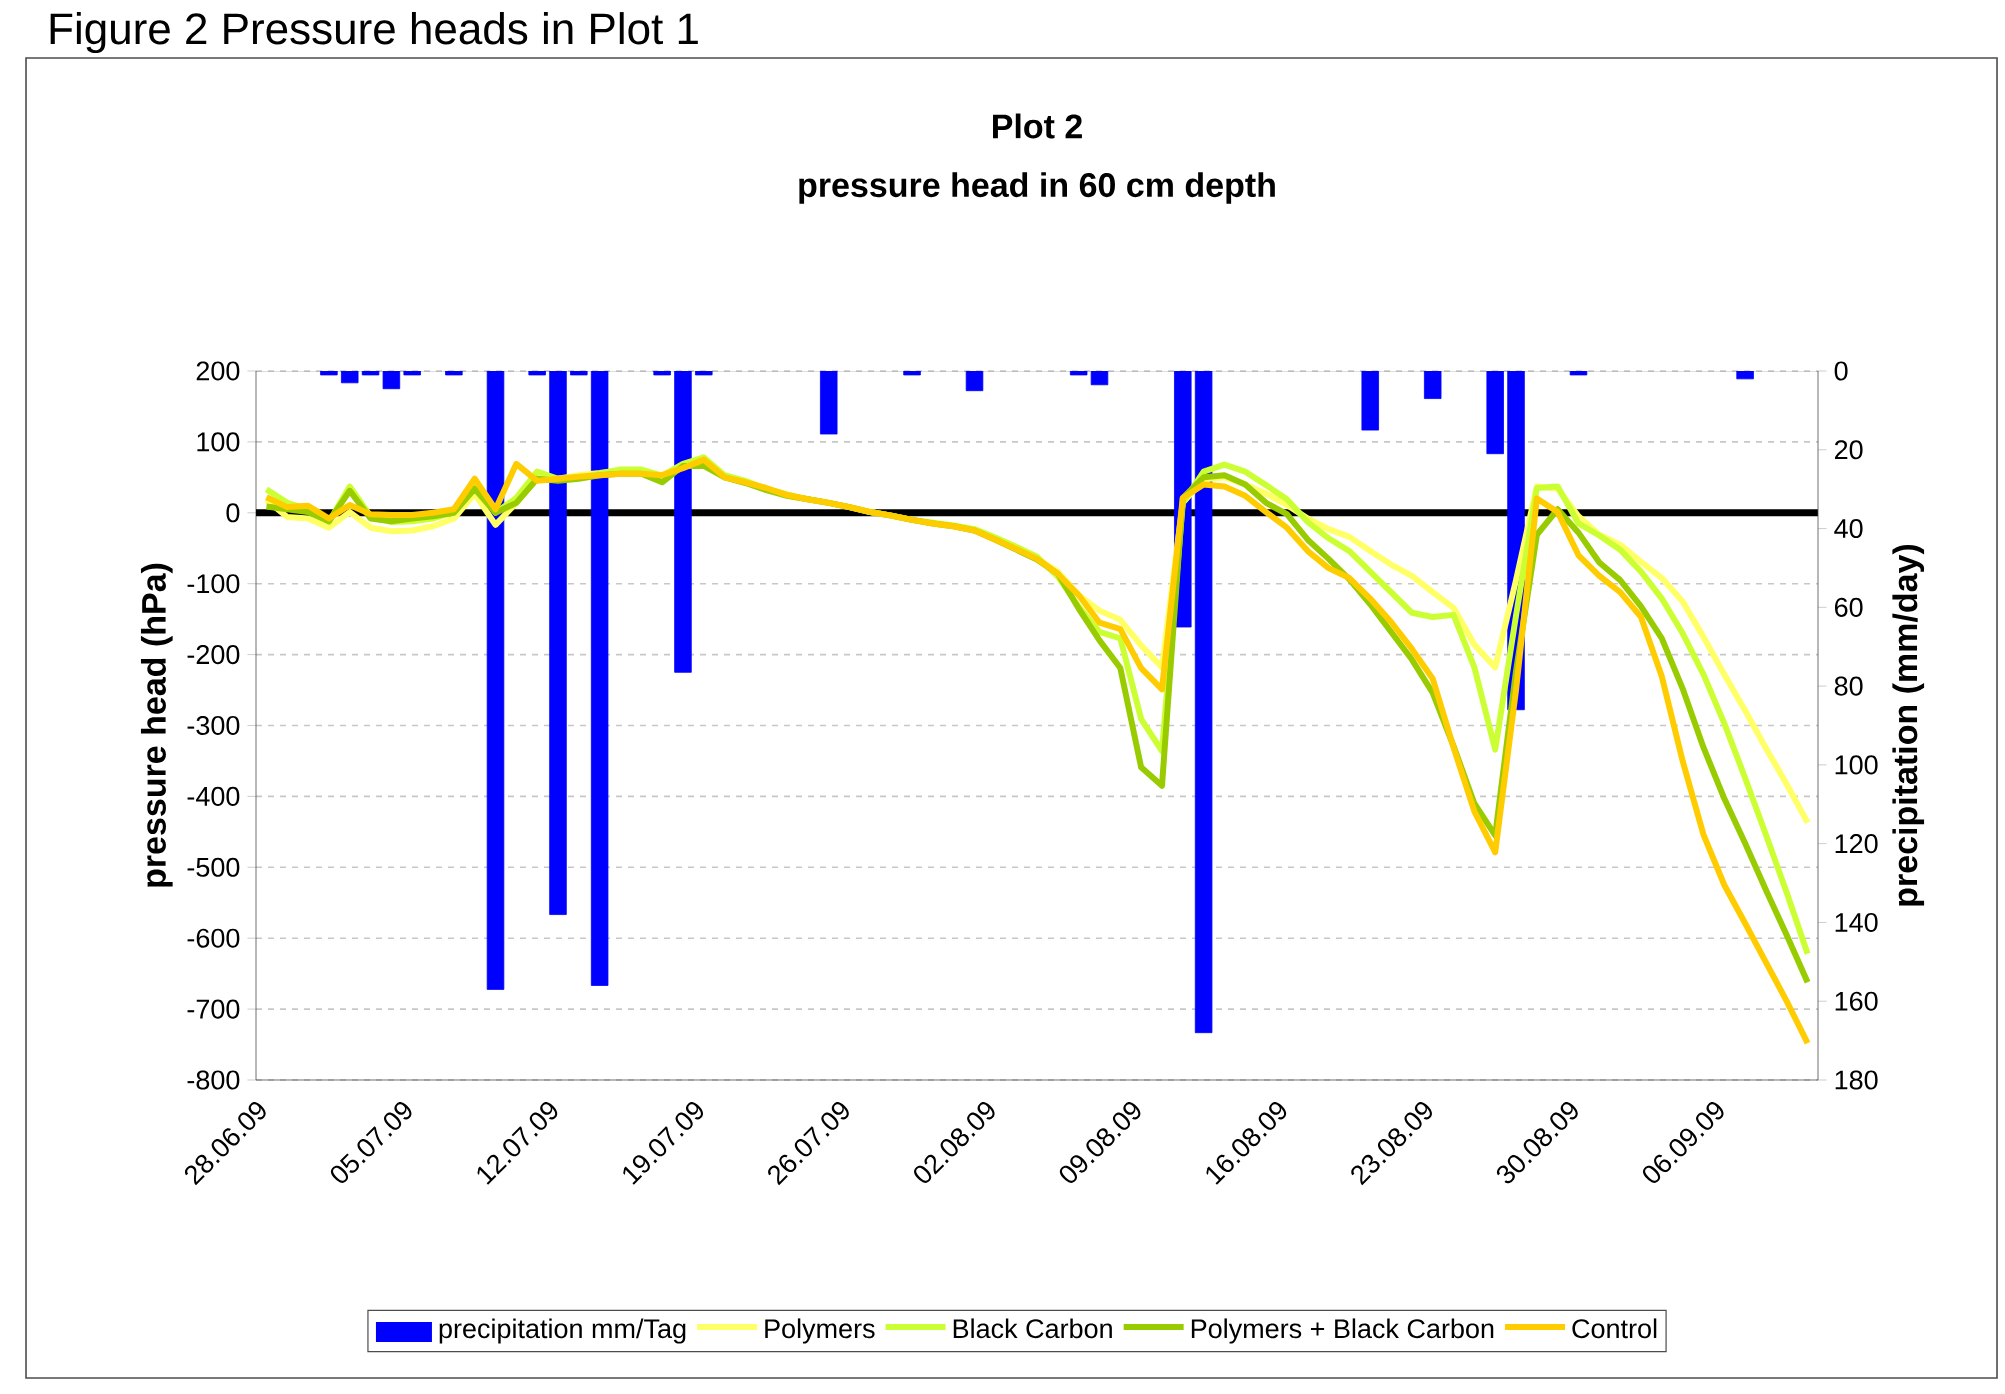 This screenshot has width=2005, height=1394. What do you see at coordinates (1856, 1080) in the screenshot?
I see `y2-tick-label: 180` at bounding box center [1856, 1080].